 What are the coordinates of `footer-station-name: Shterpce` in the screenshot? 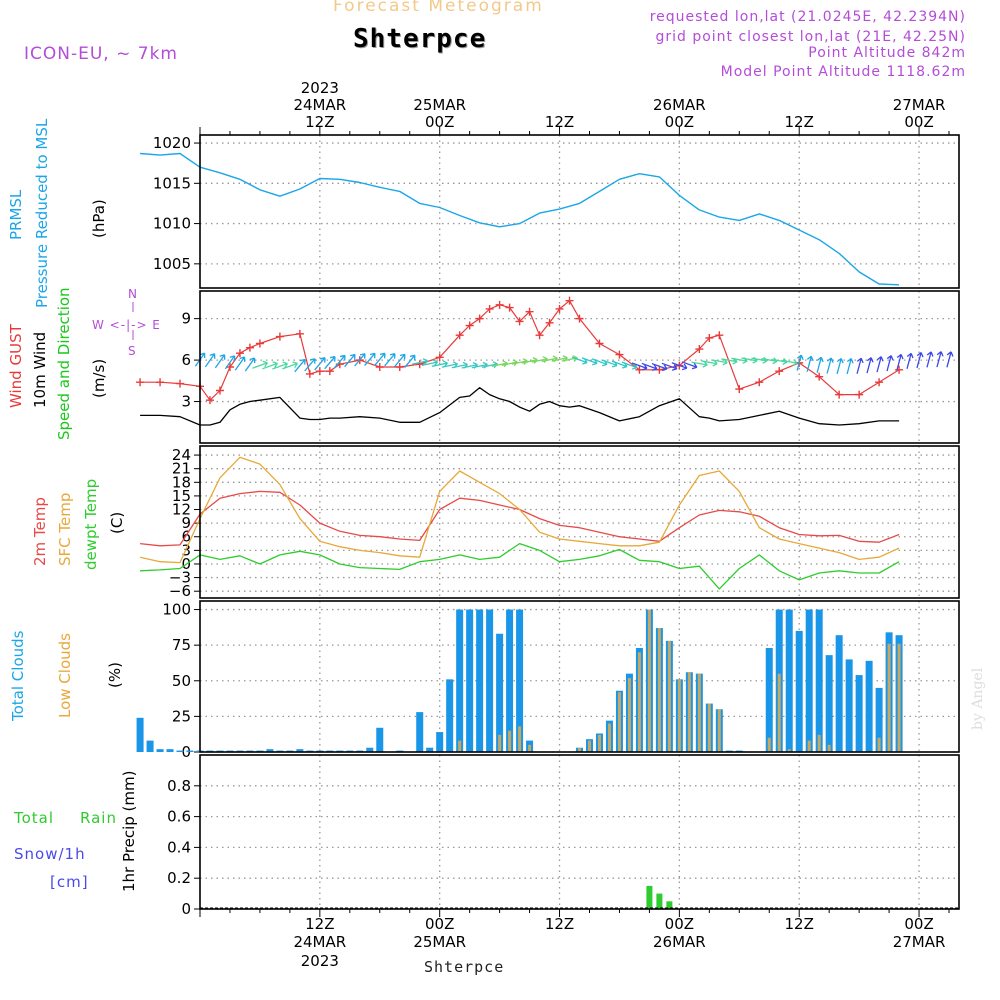 It's located at (464, 967).